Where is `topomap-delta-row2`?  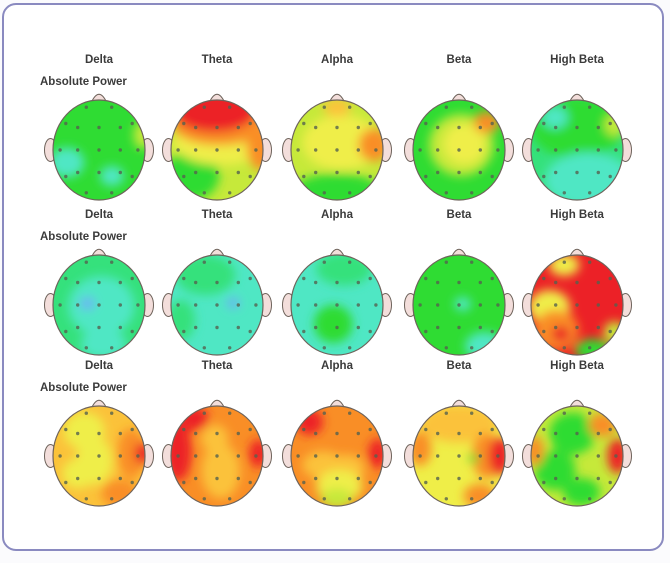
topomap-delta-row2 is located at coordinates (99, 303).